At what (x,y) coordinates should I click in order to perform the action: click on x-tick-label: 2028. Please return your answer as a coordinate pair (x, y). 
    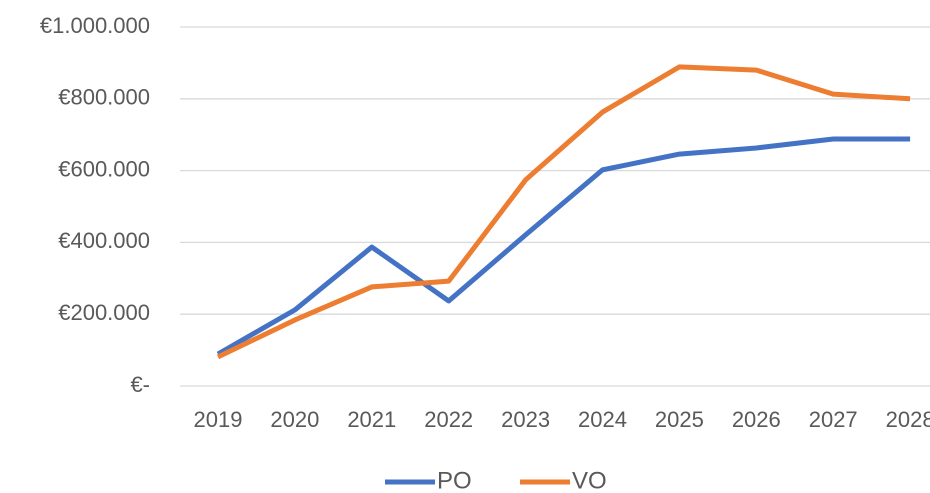
    Looking at the image, I should click on (908, 419).